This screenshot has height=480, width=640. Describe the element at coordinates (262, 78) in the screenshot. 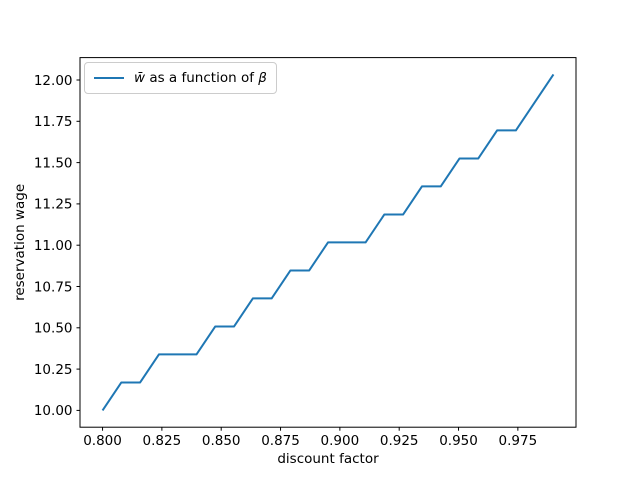

I see `legend-beta-symbol: β` at that location.